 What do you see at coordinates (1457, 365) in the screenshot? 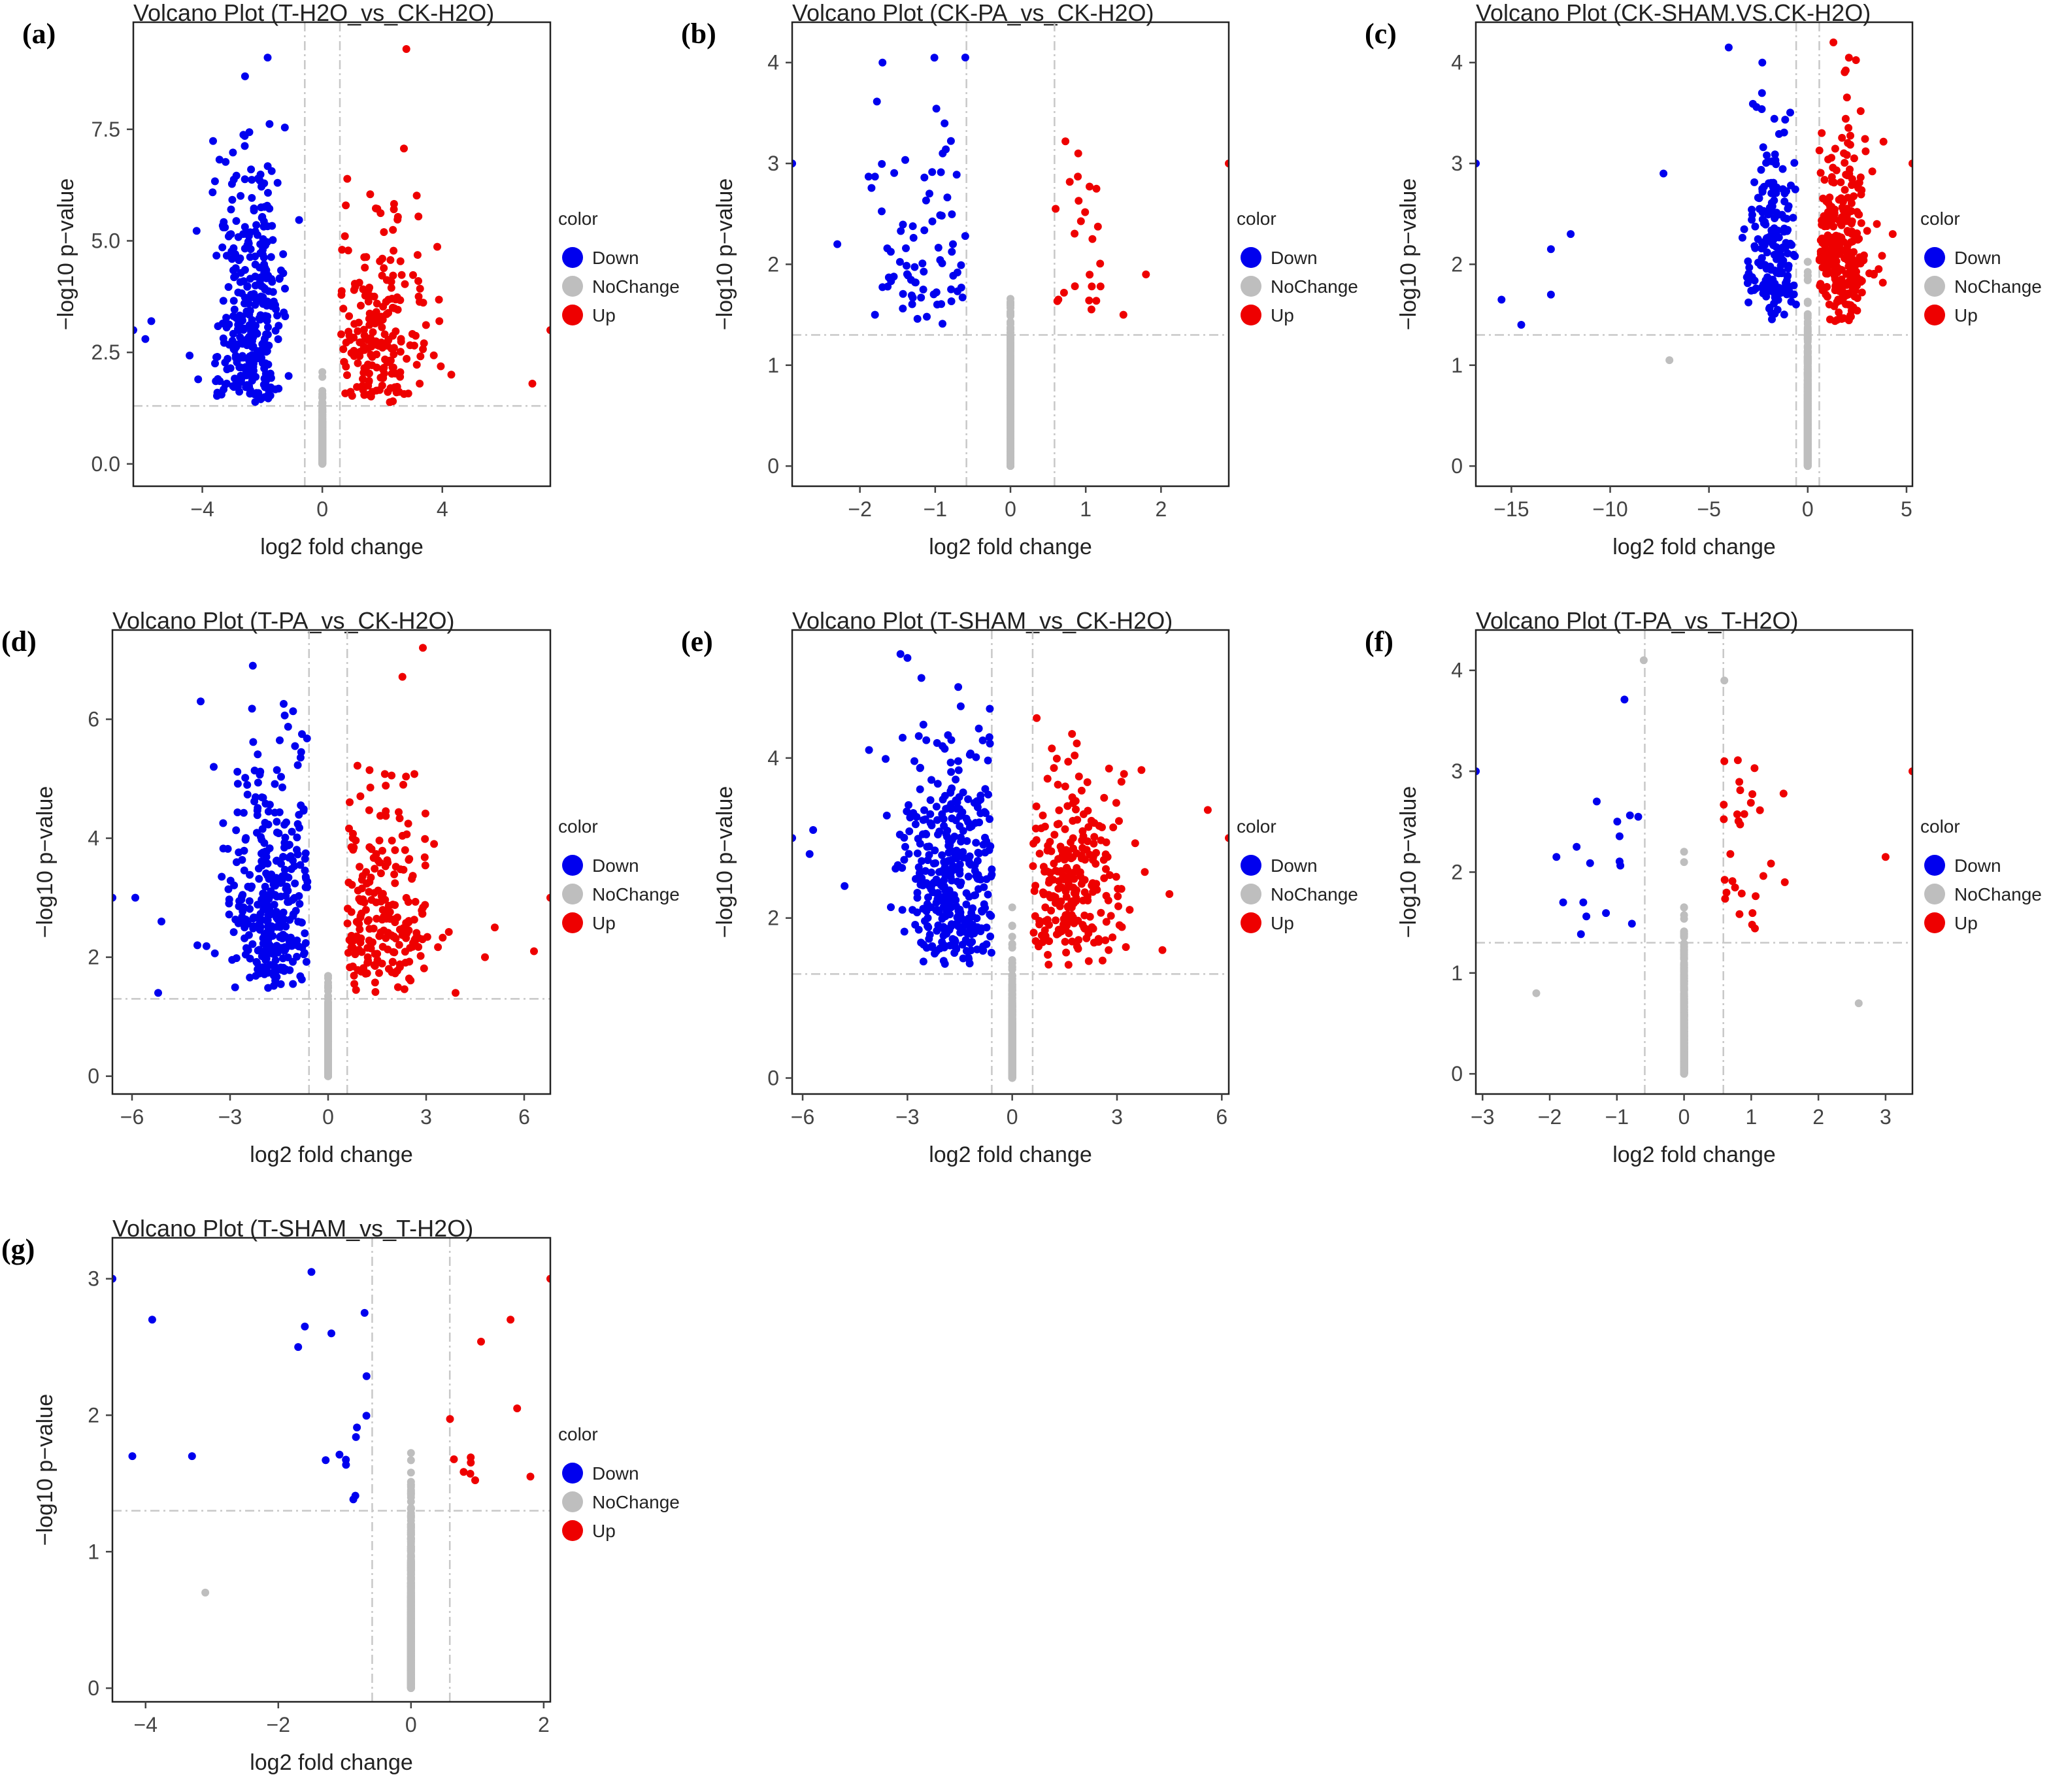
I see `y-tick-label: 1` at bounding box center [1457, 365].